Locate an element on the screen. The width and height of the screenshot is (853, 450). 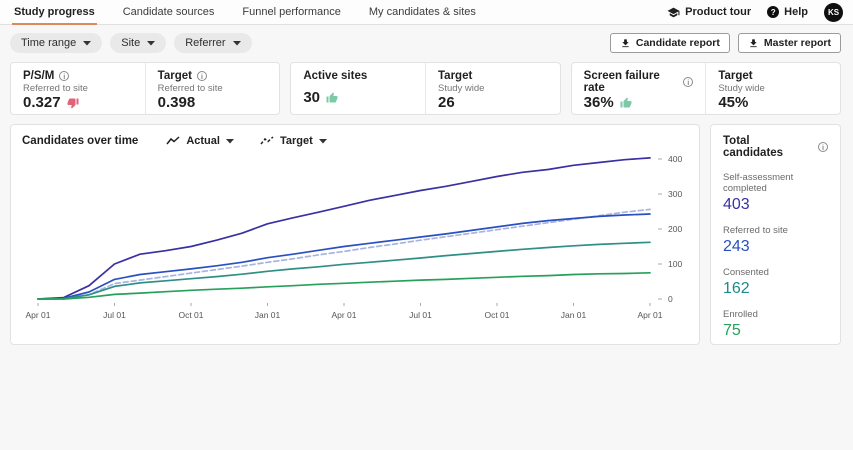
target-dropdown-label: Target is located at coordinates (296, 141).